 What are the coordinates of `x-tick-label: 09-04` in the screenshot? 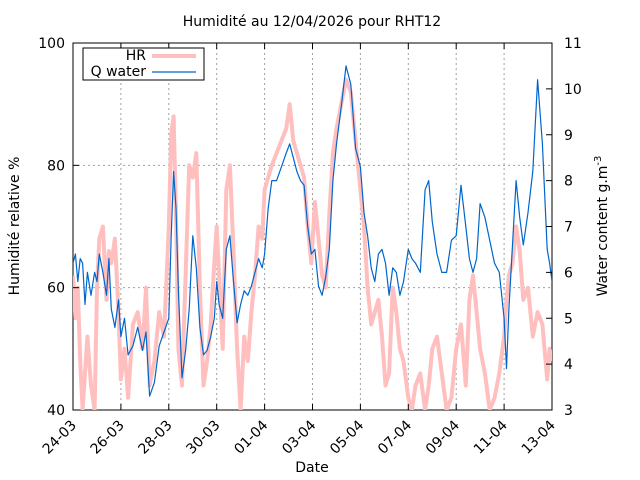 It's located at (443, 437).